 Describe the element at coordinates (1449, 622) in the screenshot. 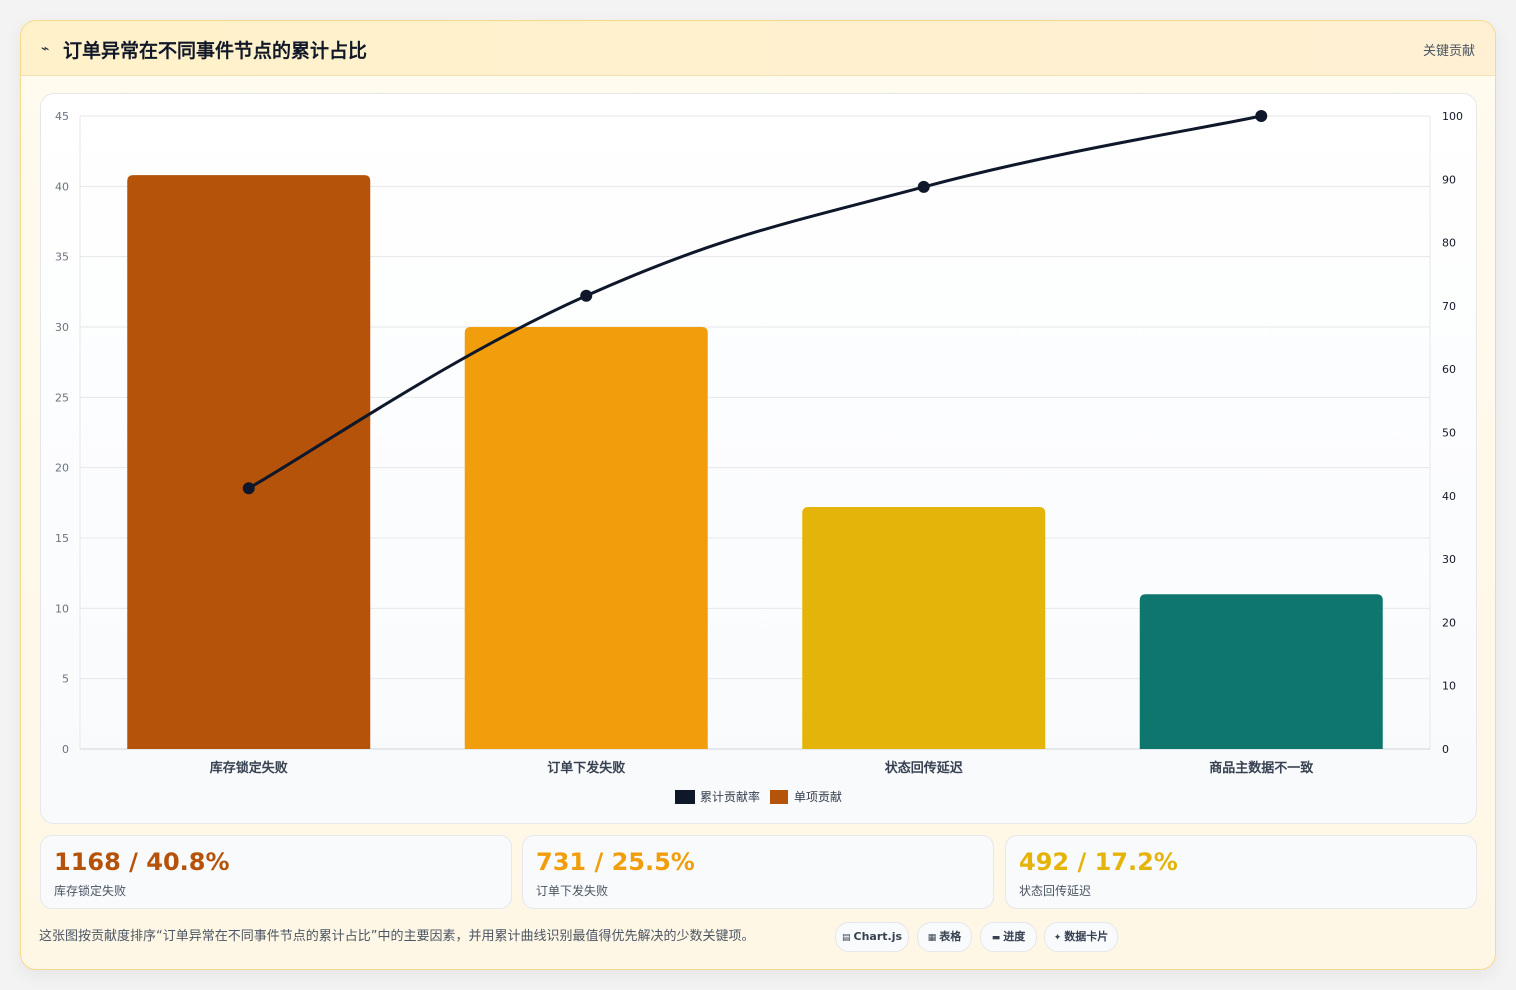

I see `y2-tick-label: 20` at that location.